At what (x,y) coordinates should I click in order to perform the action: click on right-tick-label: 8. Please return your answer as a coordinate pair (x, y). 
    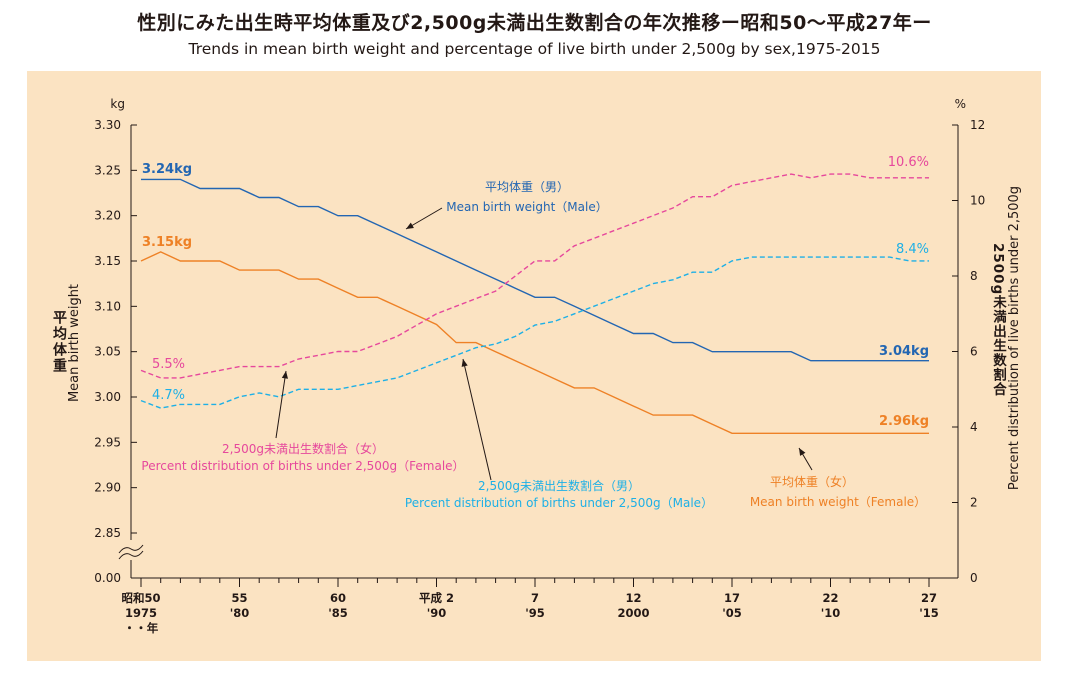
    Looking at the image, I should click on (974, 276).